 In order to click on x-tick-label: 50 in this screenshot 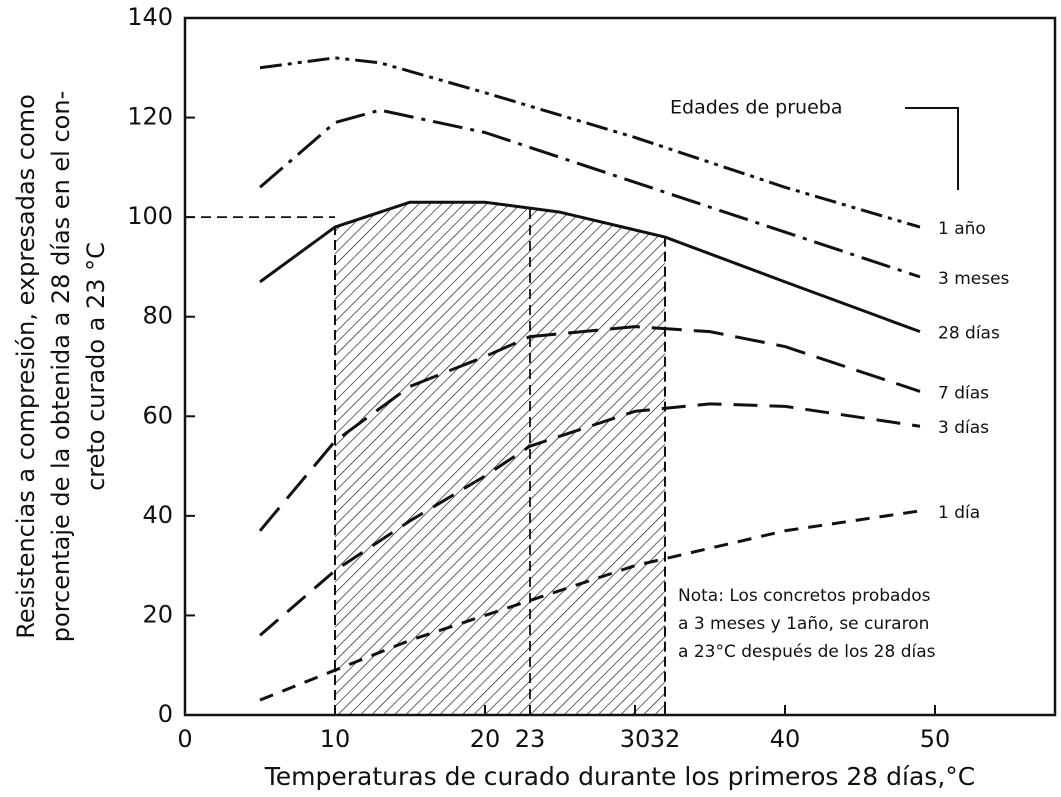, I will do `click(935, 739)`.